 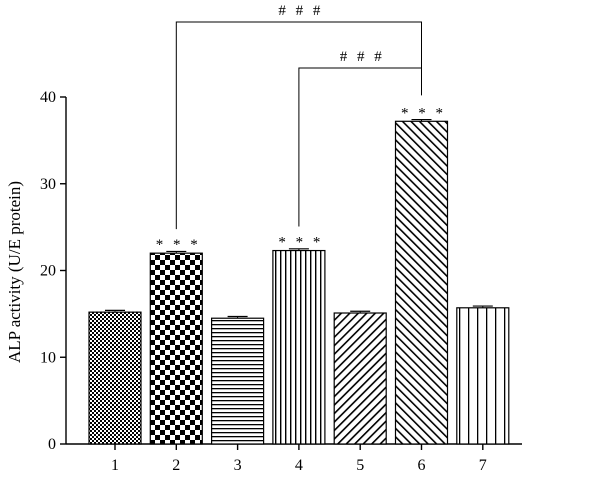 What do you see at coordinates (48, 97) in the screenshot?
I see `y-tick-label: 40` at bounding box center [48, 97].